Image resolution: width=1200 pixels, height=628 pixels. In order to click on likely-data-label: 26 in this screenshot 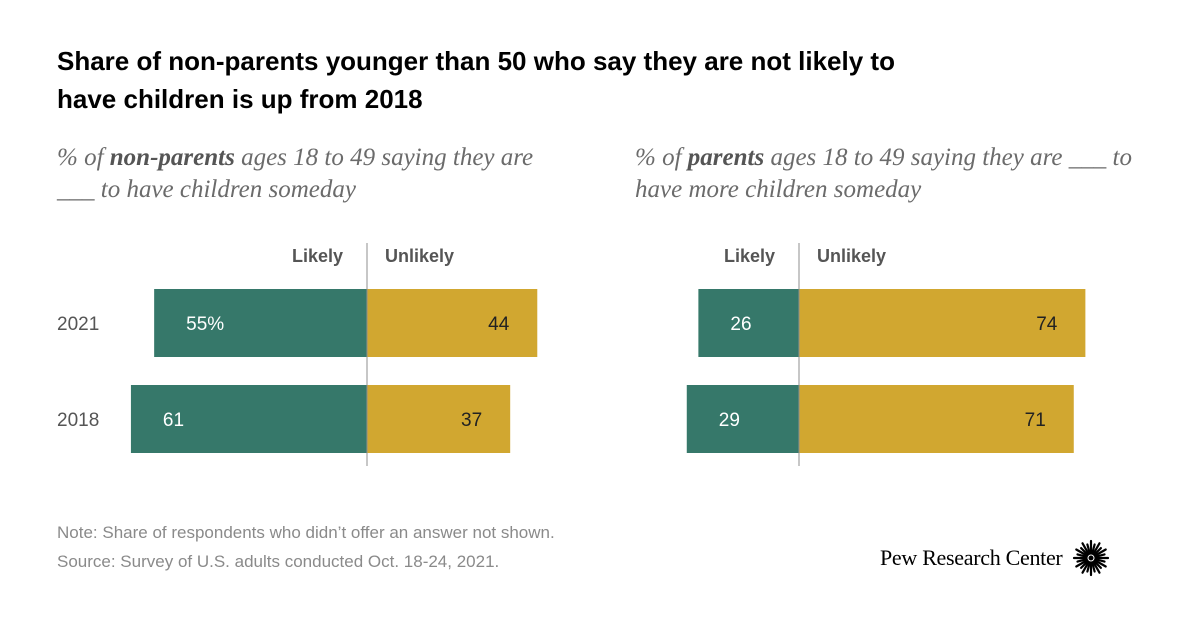, I will do `click(740, 324)`.